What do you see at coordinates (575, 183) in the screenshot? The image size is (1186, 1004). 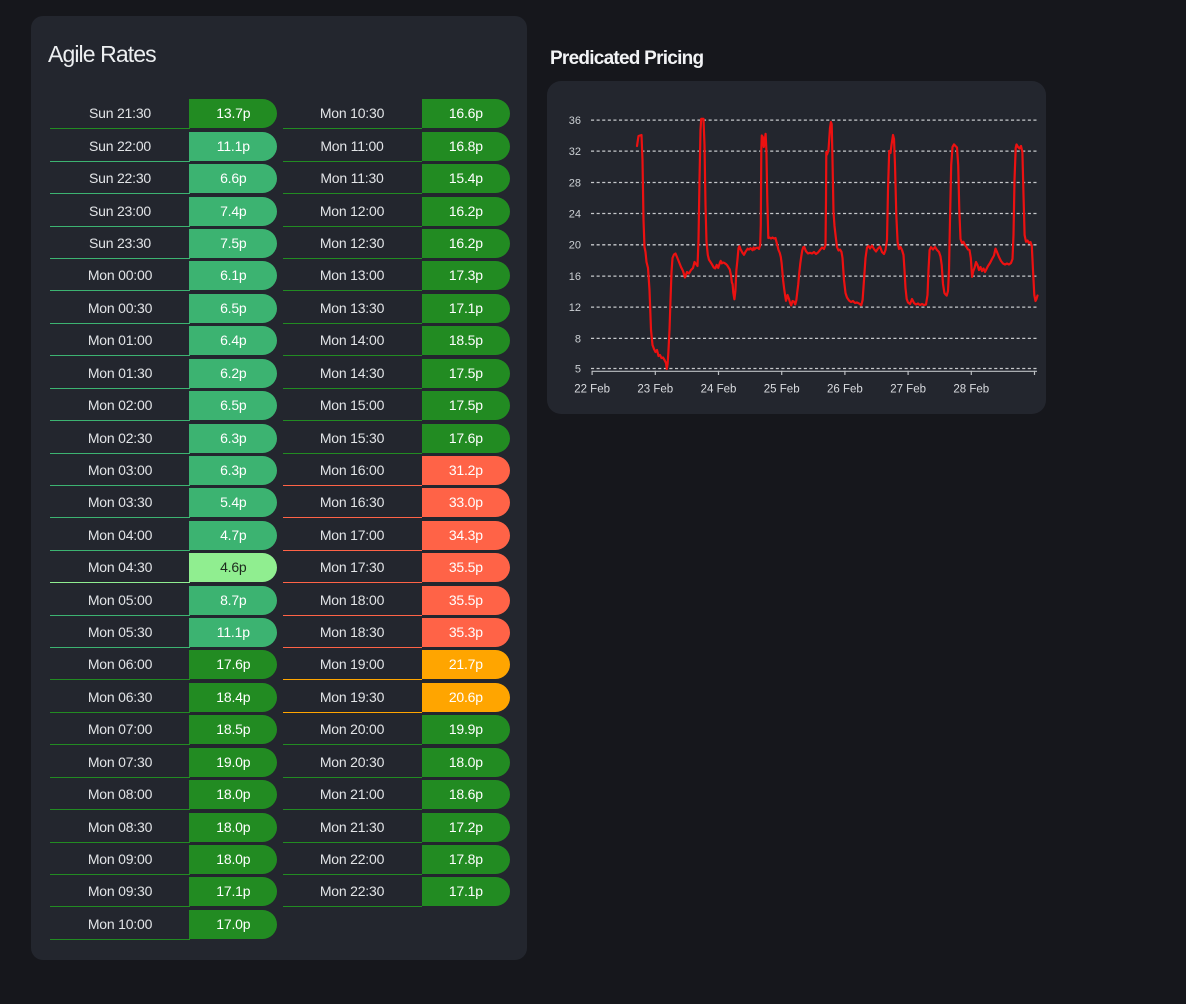 I see `svg-text: 28` at bounding box center [575, 183].